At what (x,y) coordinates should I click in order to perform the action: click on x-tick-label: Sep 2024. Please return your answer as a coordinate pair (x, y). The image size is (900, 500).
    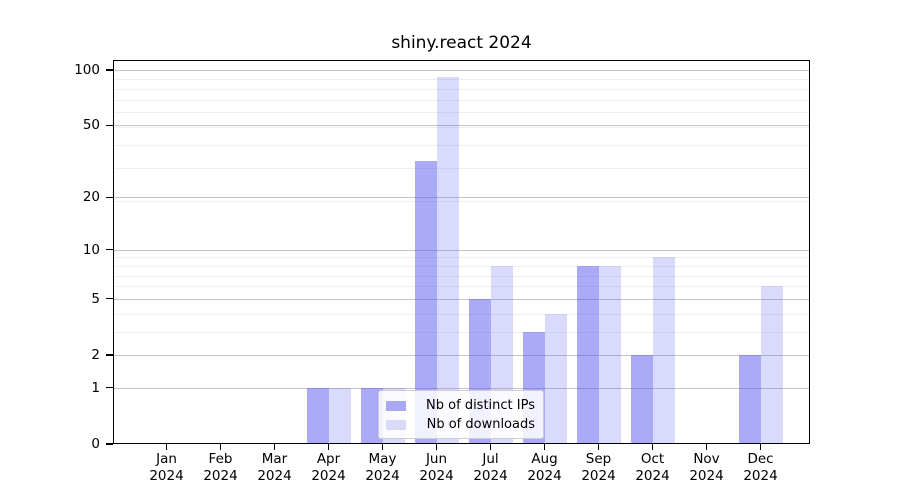
    Looking at the image, I should click on (598, 467).